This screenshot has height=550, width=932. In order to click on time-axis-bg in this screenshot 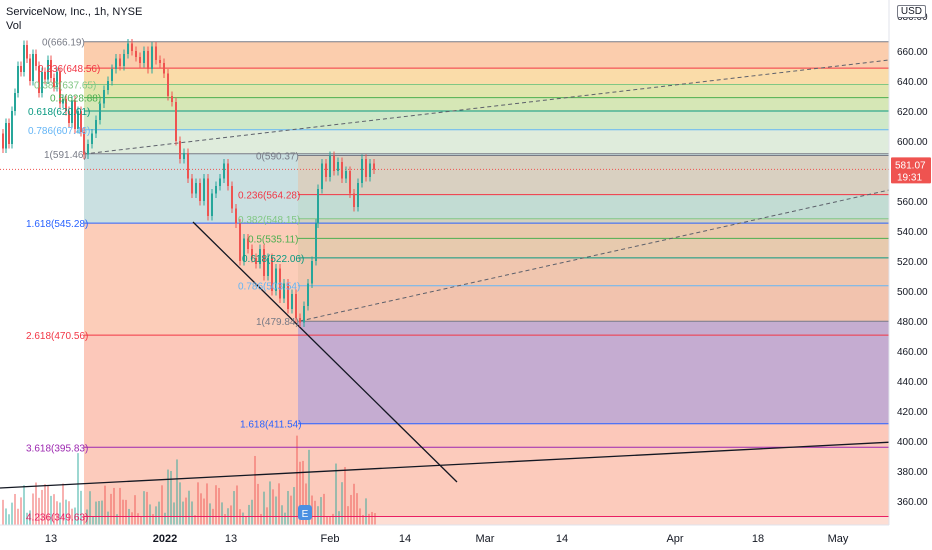, I will do `click(466, 537)`.